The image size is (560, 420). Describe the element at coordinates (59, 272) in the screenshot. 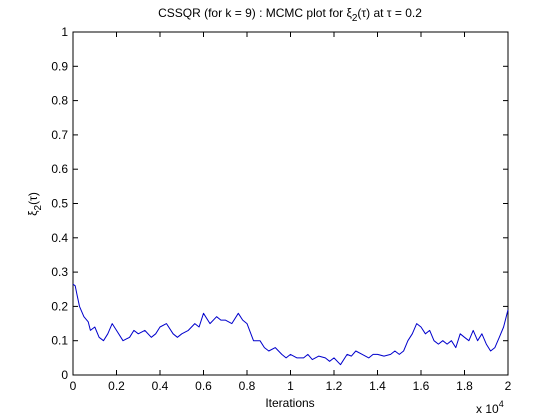

I see `y-tick-label: 0.3` at that location.